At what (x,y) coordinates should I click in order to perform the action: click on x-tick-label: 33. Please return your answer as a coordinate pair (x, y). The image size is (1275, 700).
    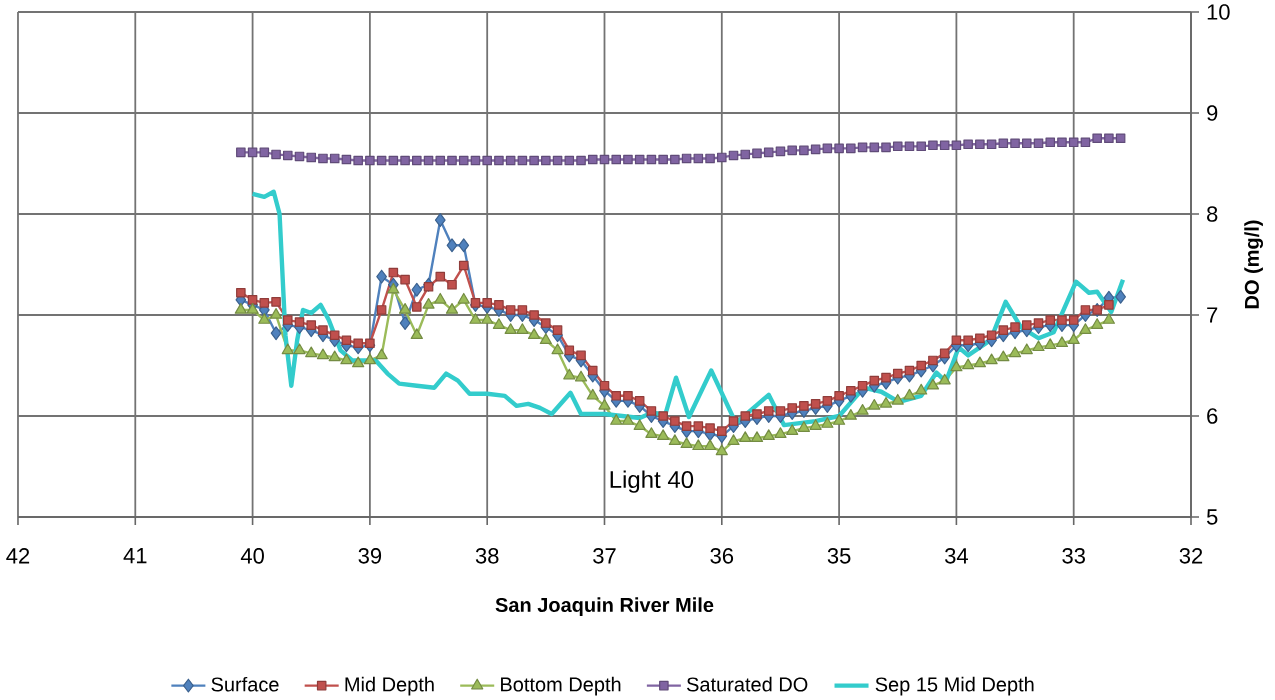
    Looking at the image, I should click on (1073, 556).